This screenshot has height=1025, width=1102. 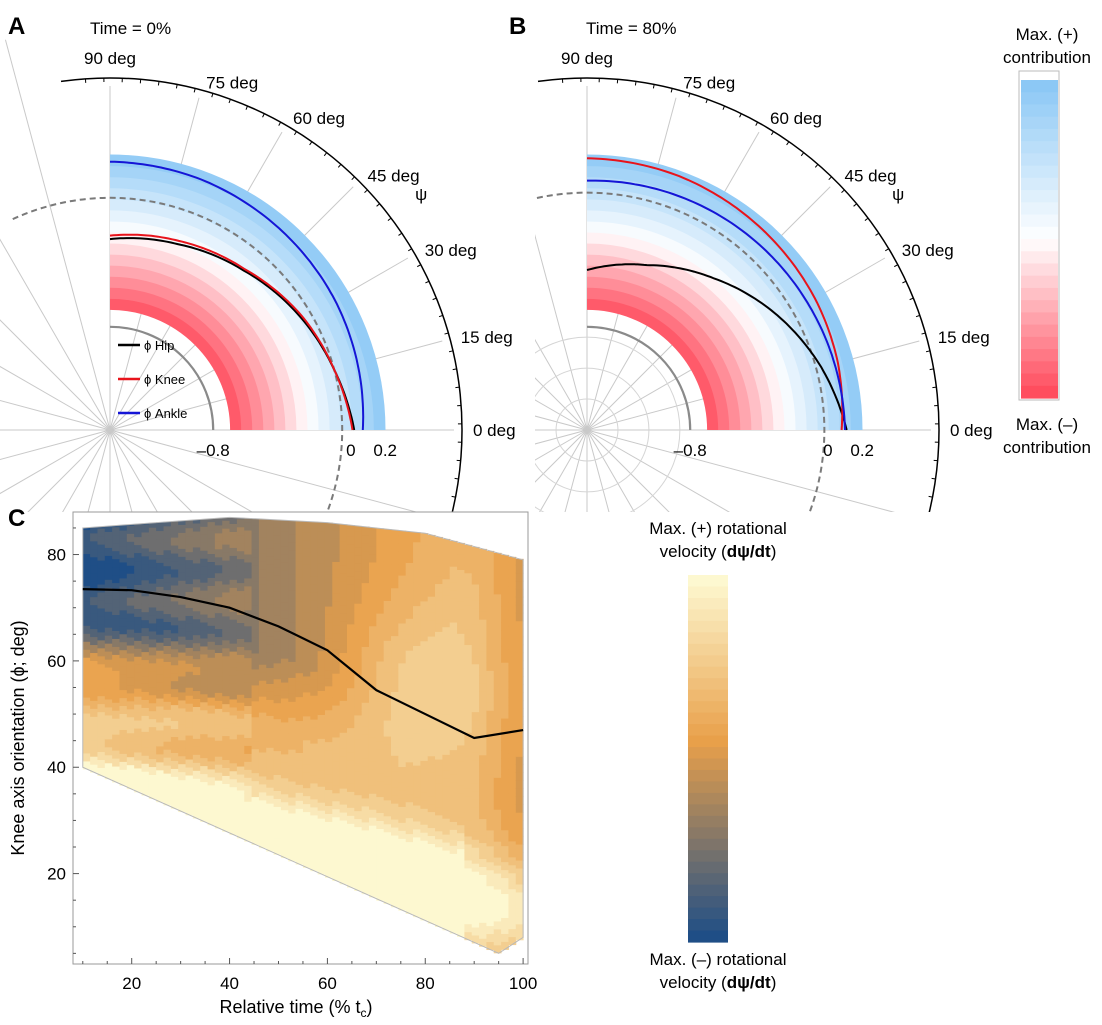 I want to click on velocity-colorbar-step, so click(x=708, y=833).